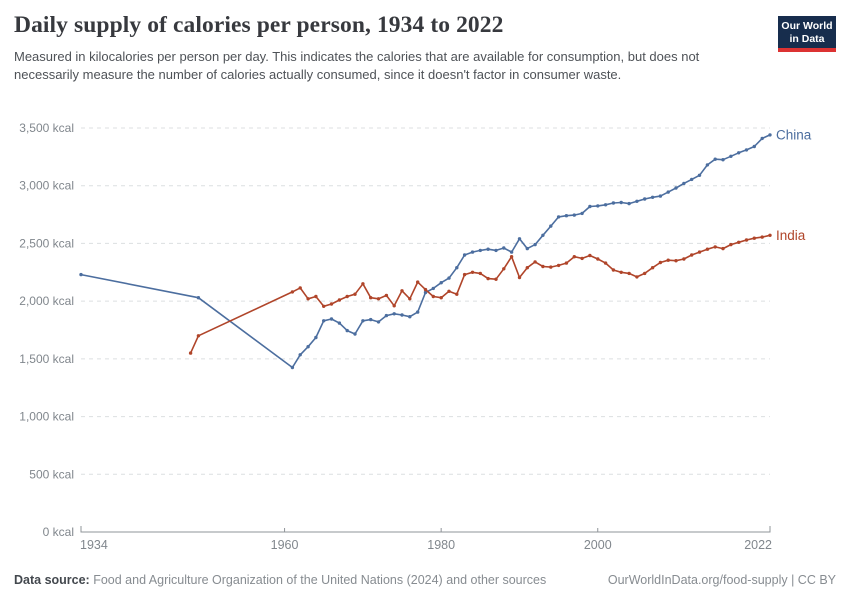 The height and width of the screenshot is (600, 850). What do you see at coordinates (480, 294) in the screenshot?
I see `series-india` at bounding box center [480, 294].